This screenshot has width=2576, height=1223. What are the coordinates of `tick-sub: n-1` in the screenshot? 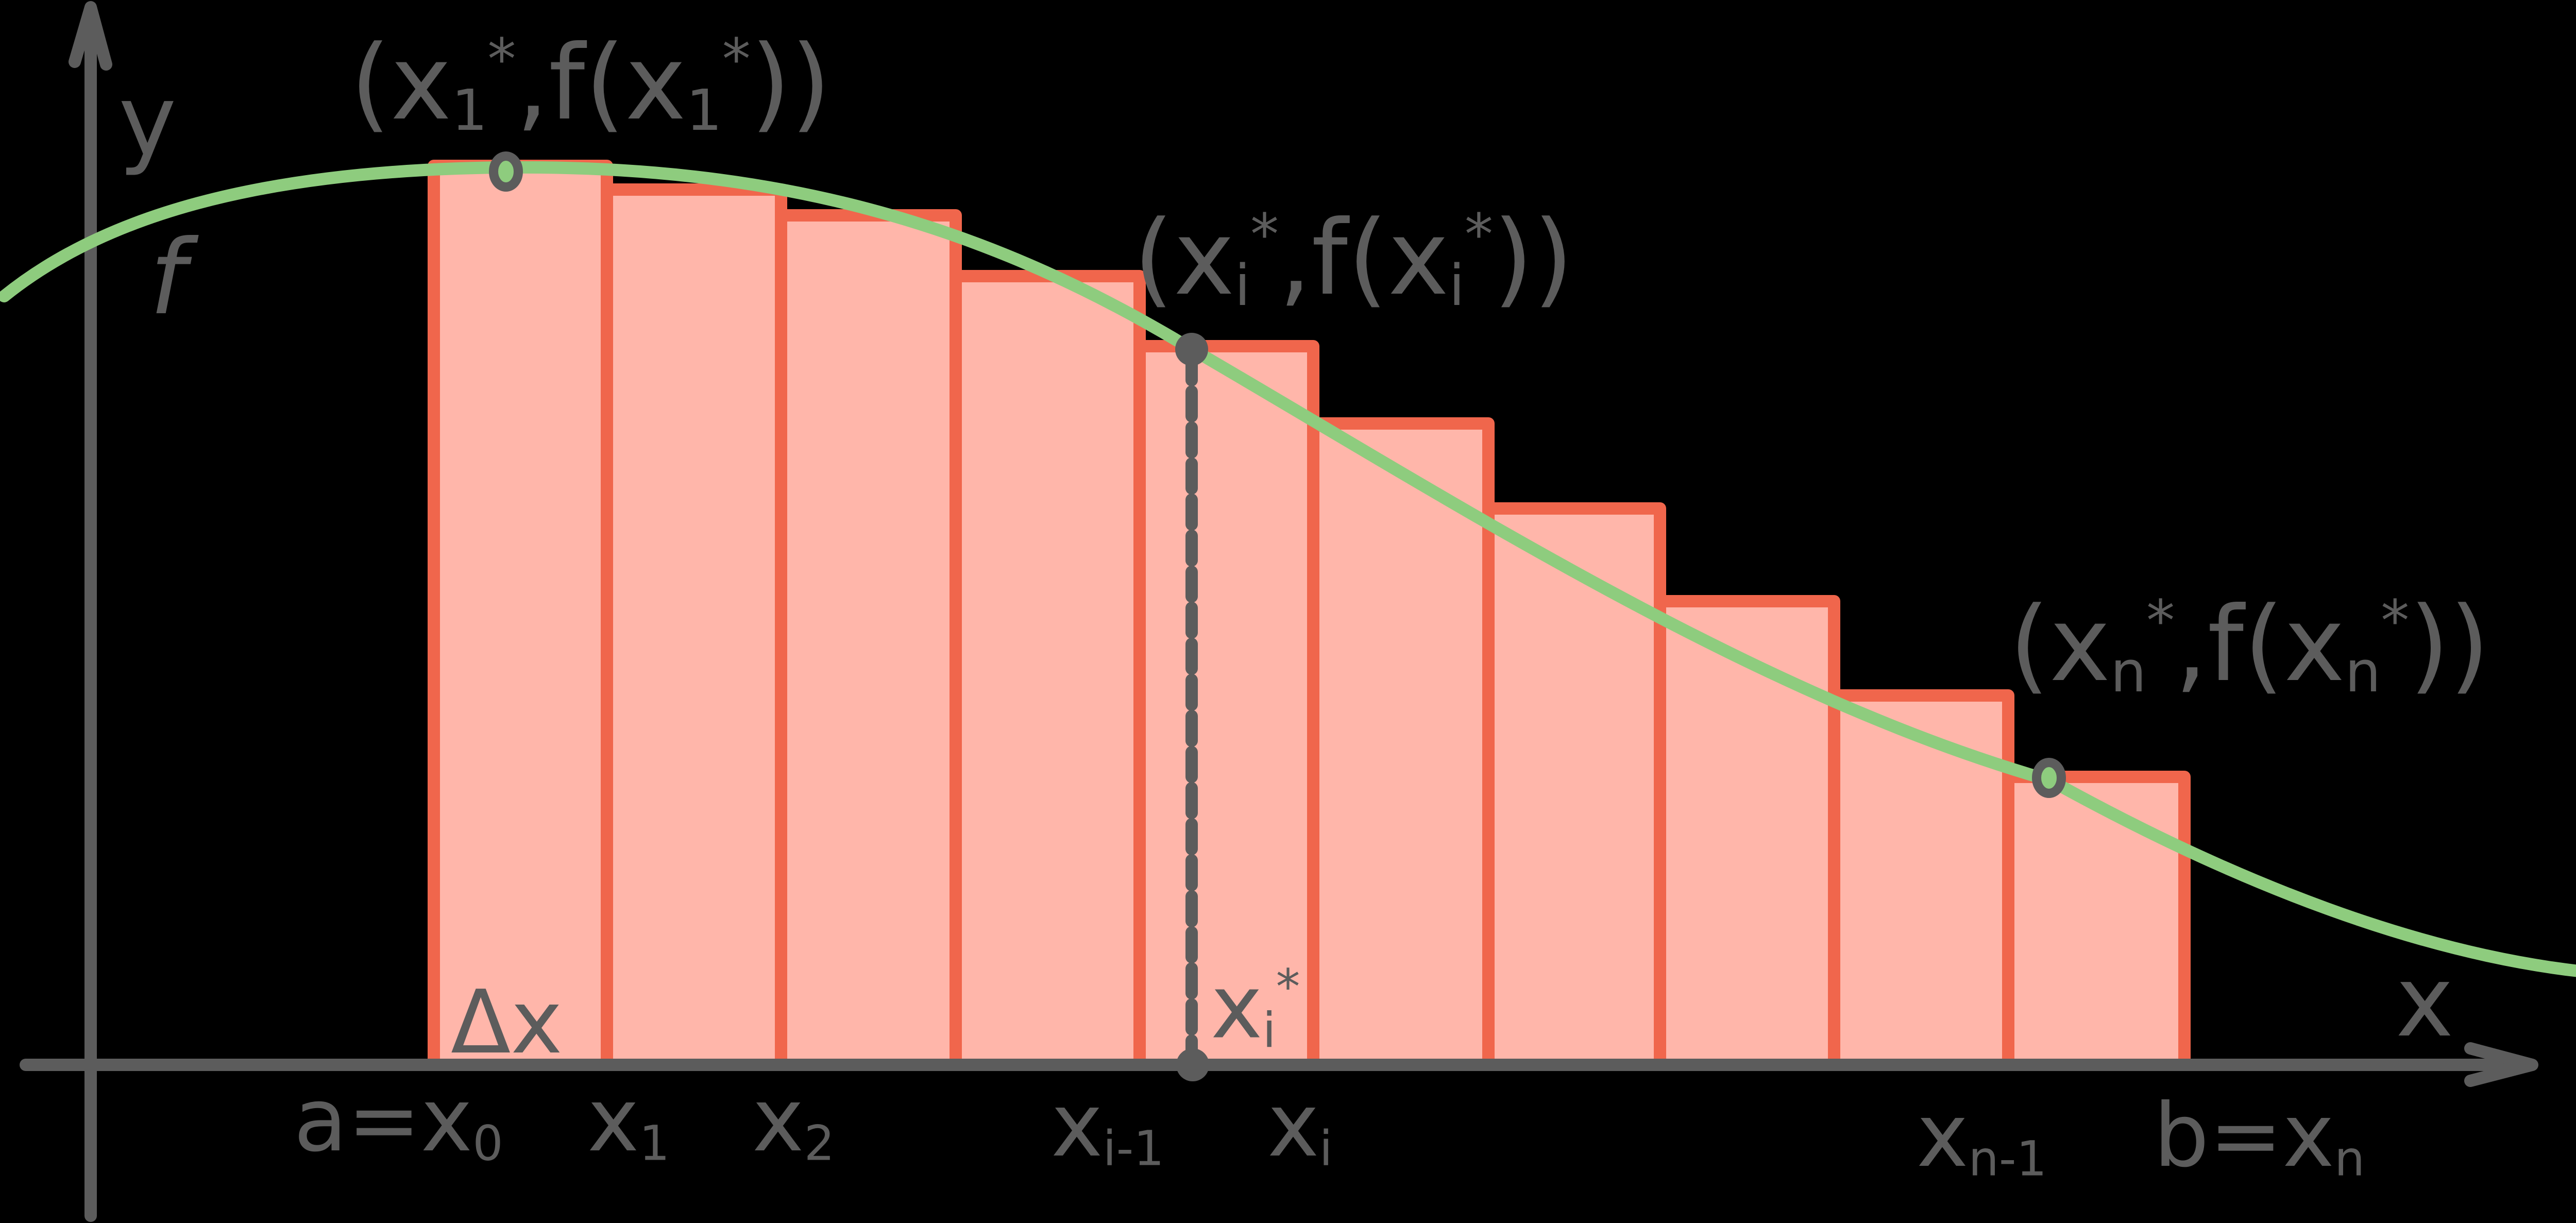 It's located at (2007, 1159).